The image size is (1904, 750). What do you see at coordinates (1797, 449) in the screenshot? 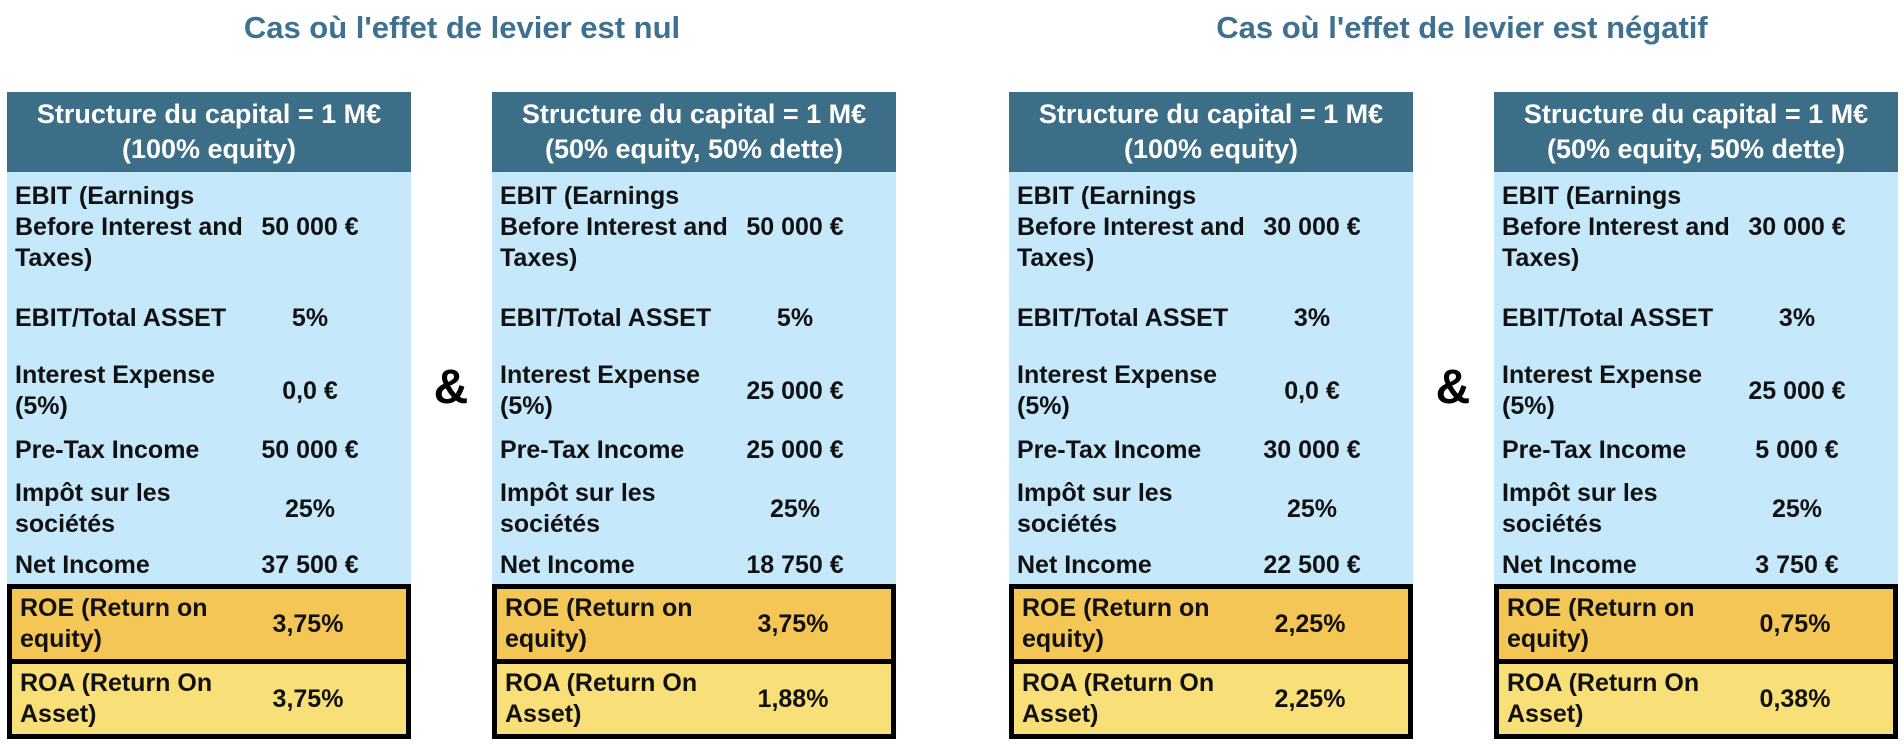
I see `row-value: 5 000 €` at bounding box center [1797, 449].